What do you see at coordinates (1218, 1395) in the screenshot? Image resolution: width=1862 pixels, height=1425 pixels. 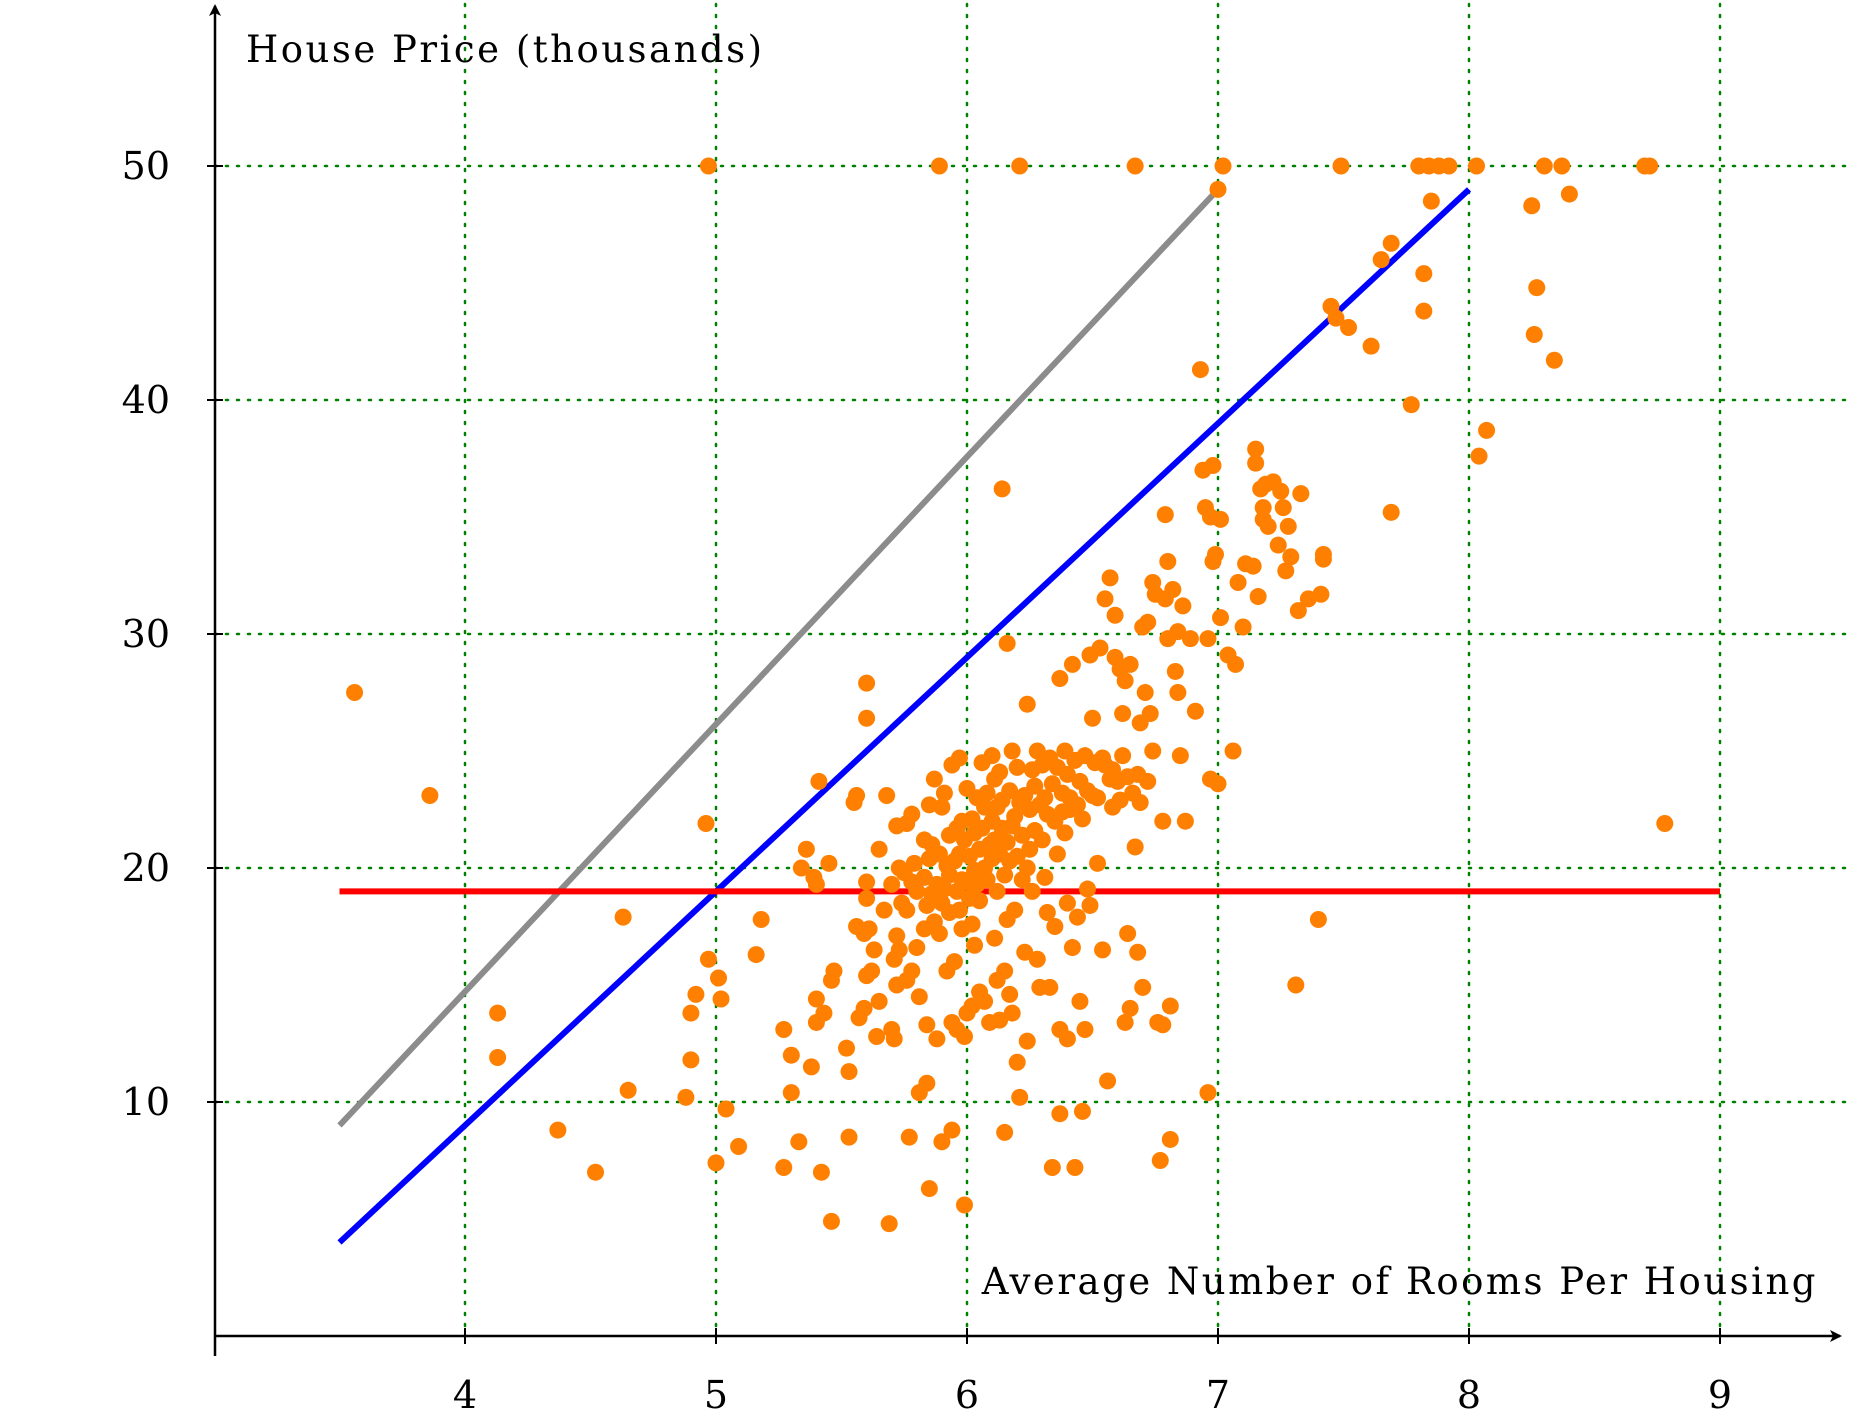 I see `x-tick-label-7: 7` at bounding box center [1218, 1395].